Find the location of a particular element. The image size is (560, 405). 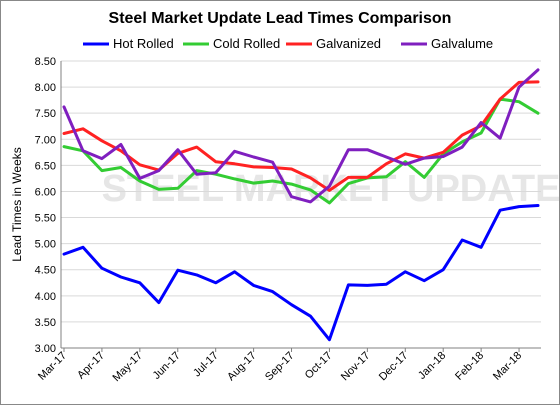

y-tick-label: 7.00 is located at coordinates (45, 140).